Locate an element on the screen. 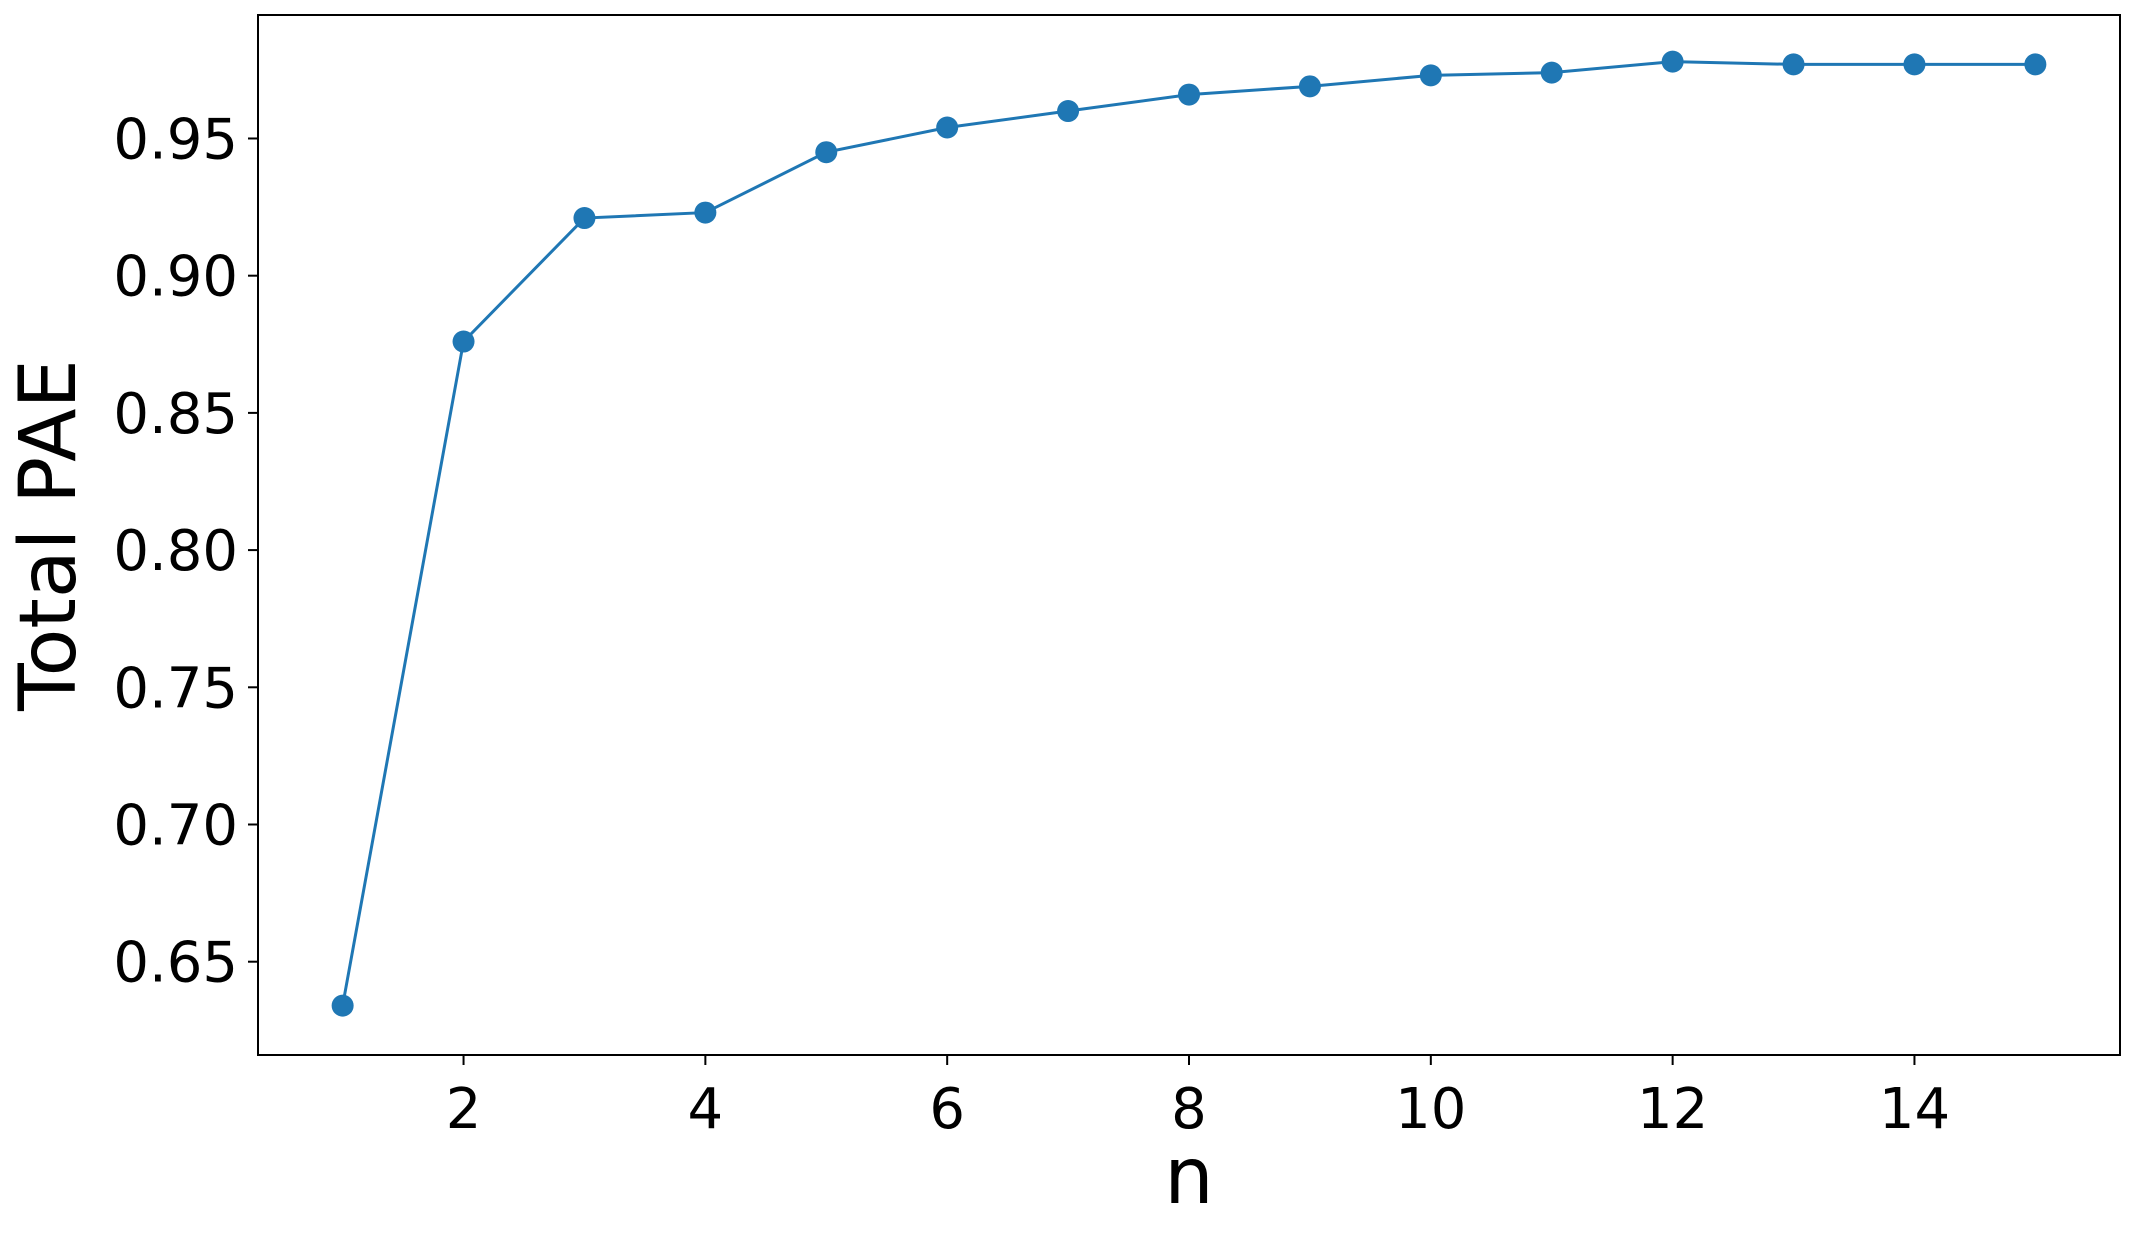 The height and width of the screenshot is (1237, 2133). x-axis-label: n is located at coordinates (1188, 1177).